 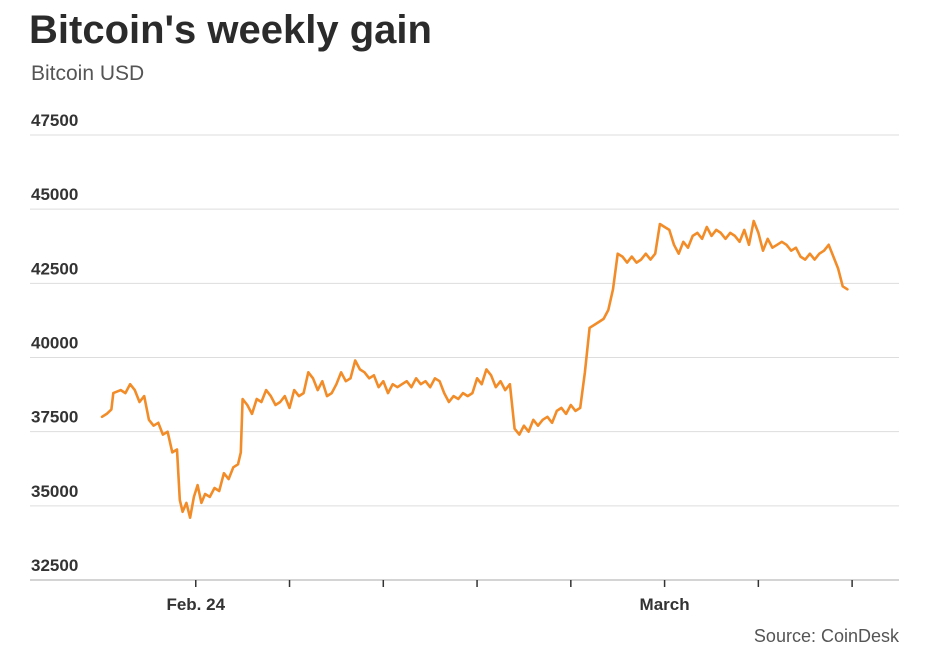 I want to click on y-tick-label: 45000, so click(x=54, y=194).